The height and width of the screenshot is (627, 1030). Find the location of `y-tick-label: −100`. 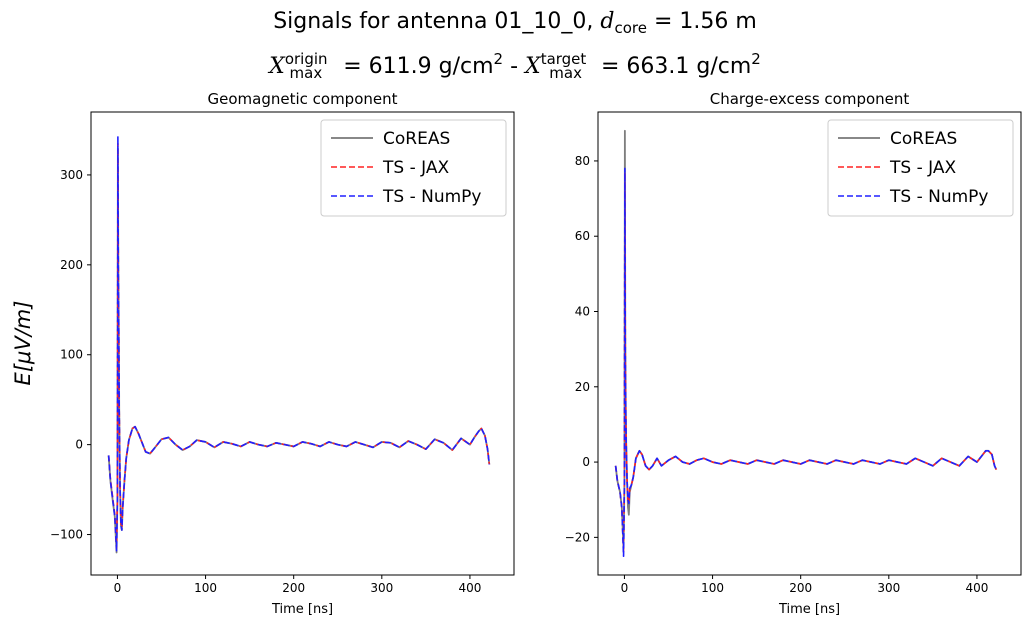

y-tick-label: −100 is located at coordinates (66, 535).